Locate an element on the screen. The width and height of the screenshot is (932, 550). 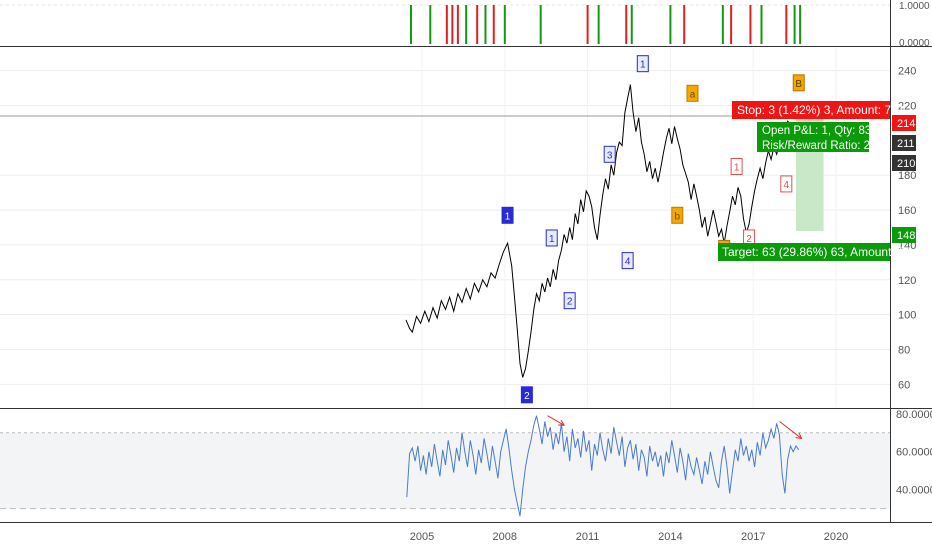
time-tick-label: 2011 is located at coordinates (588, 537).